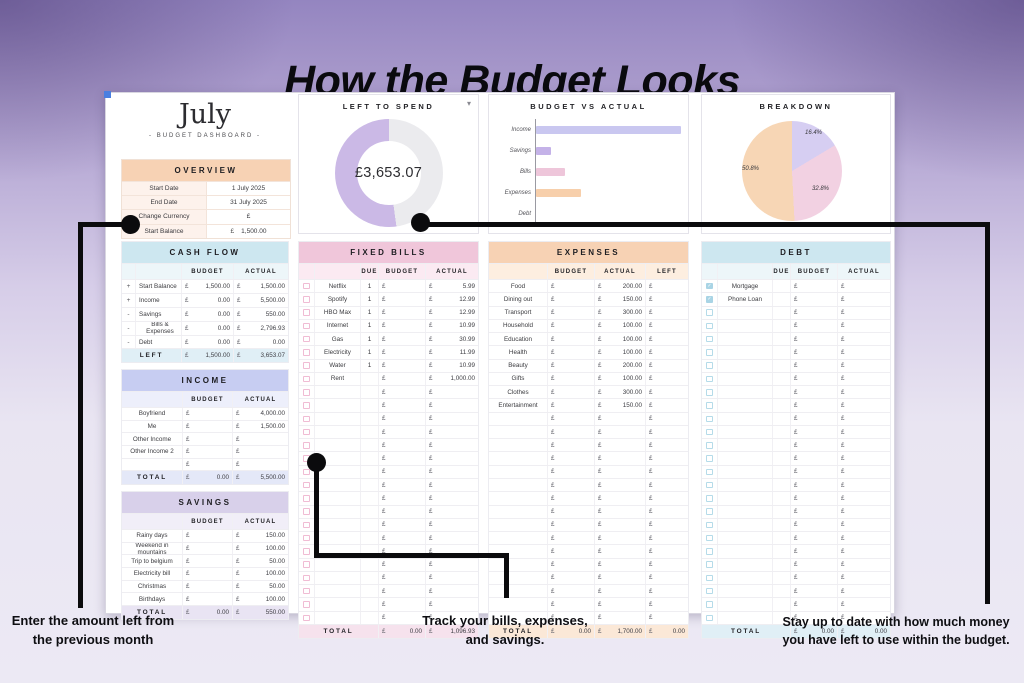 The width and height of the screenshot is (1024, 683). What do you see at coordinates (337, 326) in the screenshot?
I see `row-label: Internet` at bounding box center [337, 326].